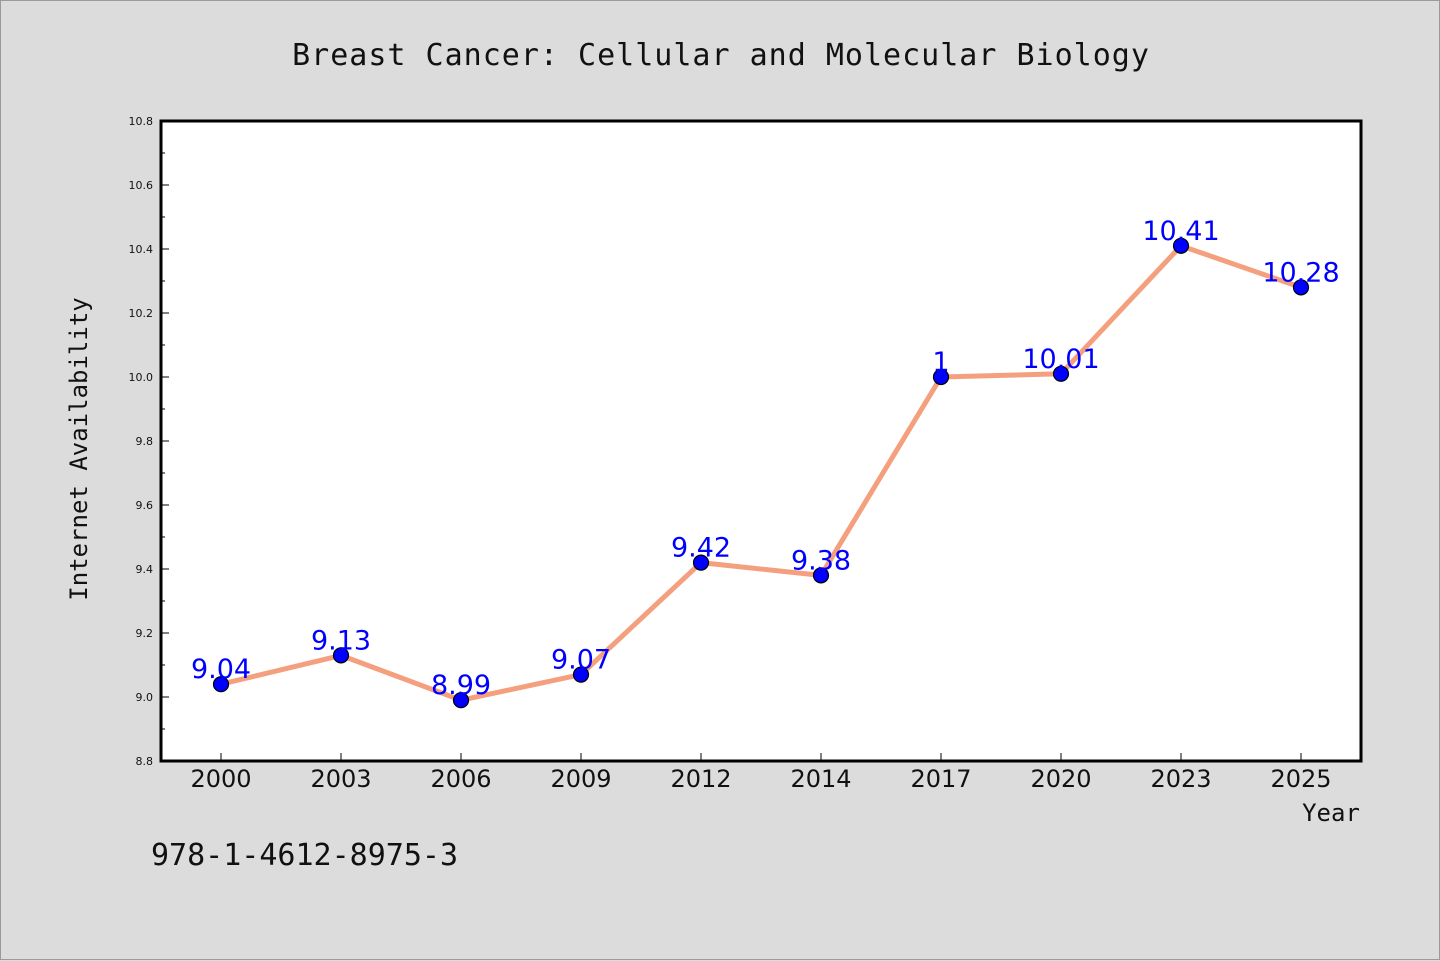 This screenshot has height=961, width=1440. What do you see at coordinates (700, 779) in the screenshot?
I see `x-tick-label: 2012` at bounding box center [700, 779].